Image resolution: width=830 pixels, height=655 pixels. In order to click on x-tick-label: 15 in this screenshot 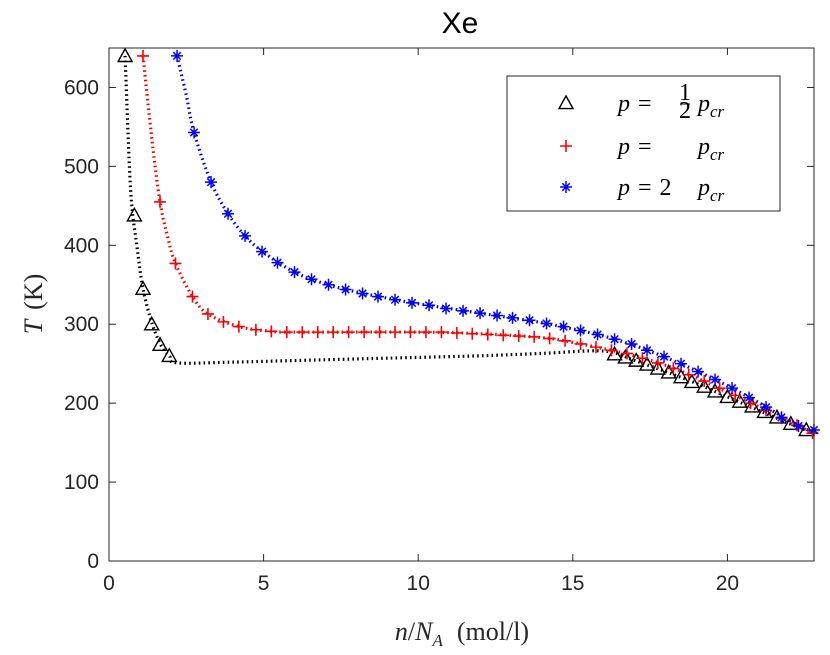, I will do `click(572, 583)`.